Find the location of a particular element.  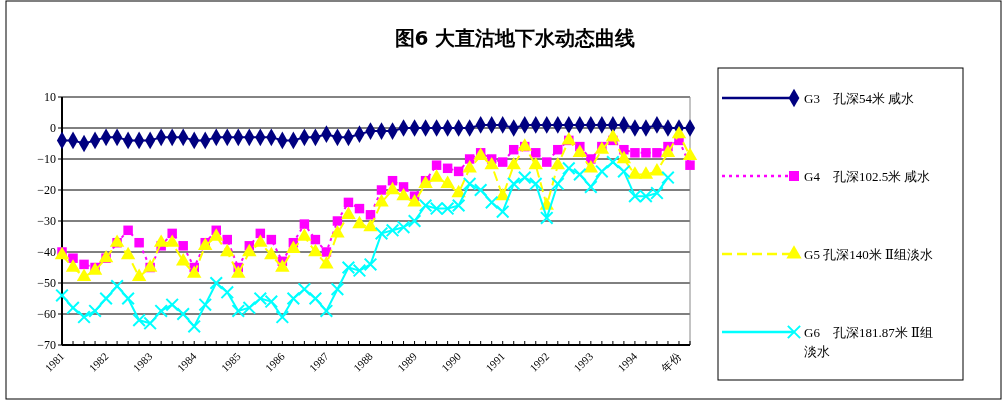

chart-title: 图6 大直沽地下水动态曲线 is located at coordinates (515, 38).